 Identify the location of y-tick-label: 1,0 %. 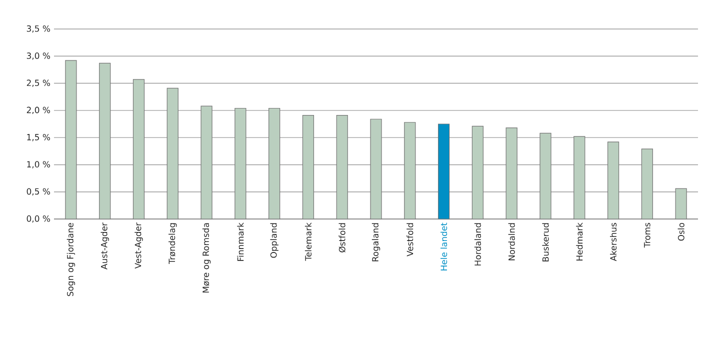
(38, 164).